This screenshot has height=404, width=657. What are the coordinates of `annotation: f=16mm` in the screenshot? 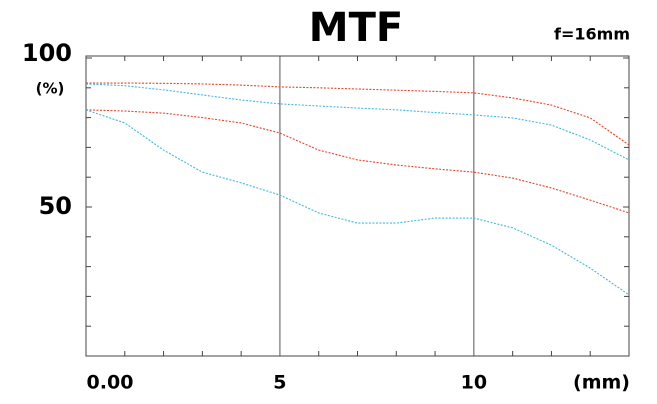 It's located at (592, 34).